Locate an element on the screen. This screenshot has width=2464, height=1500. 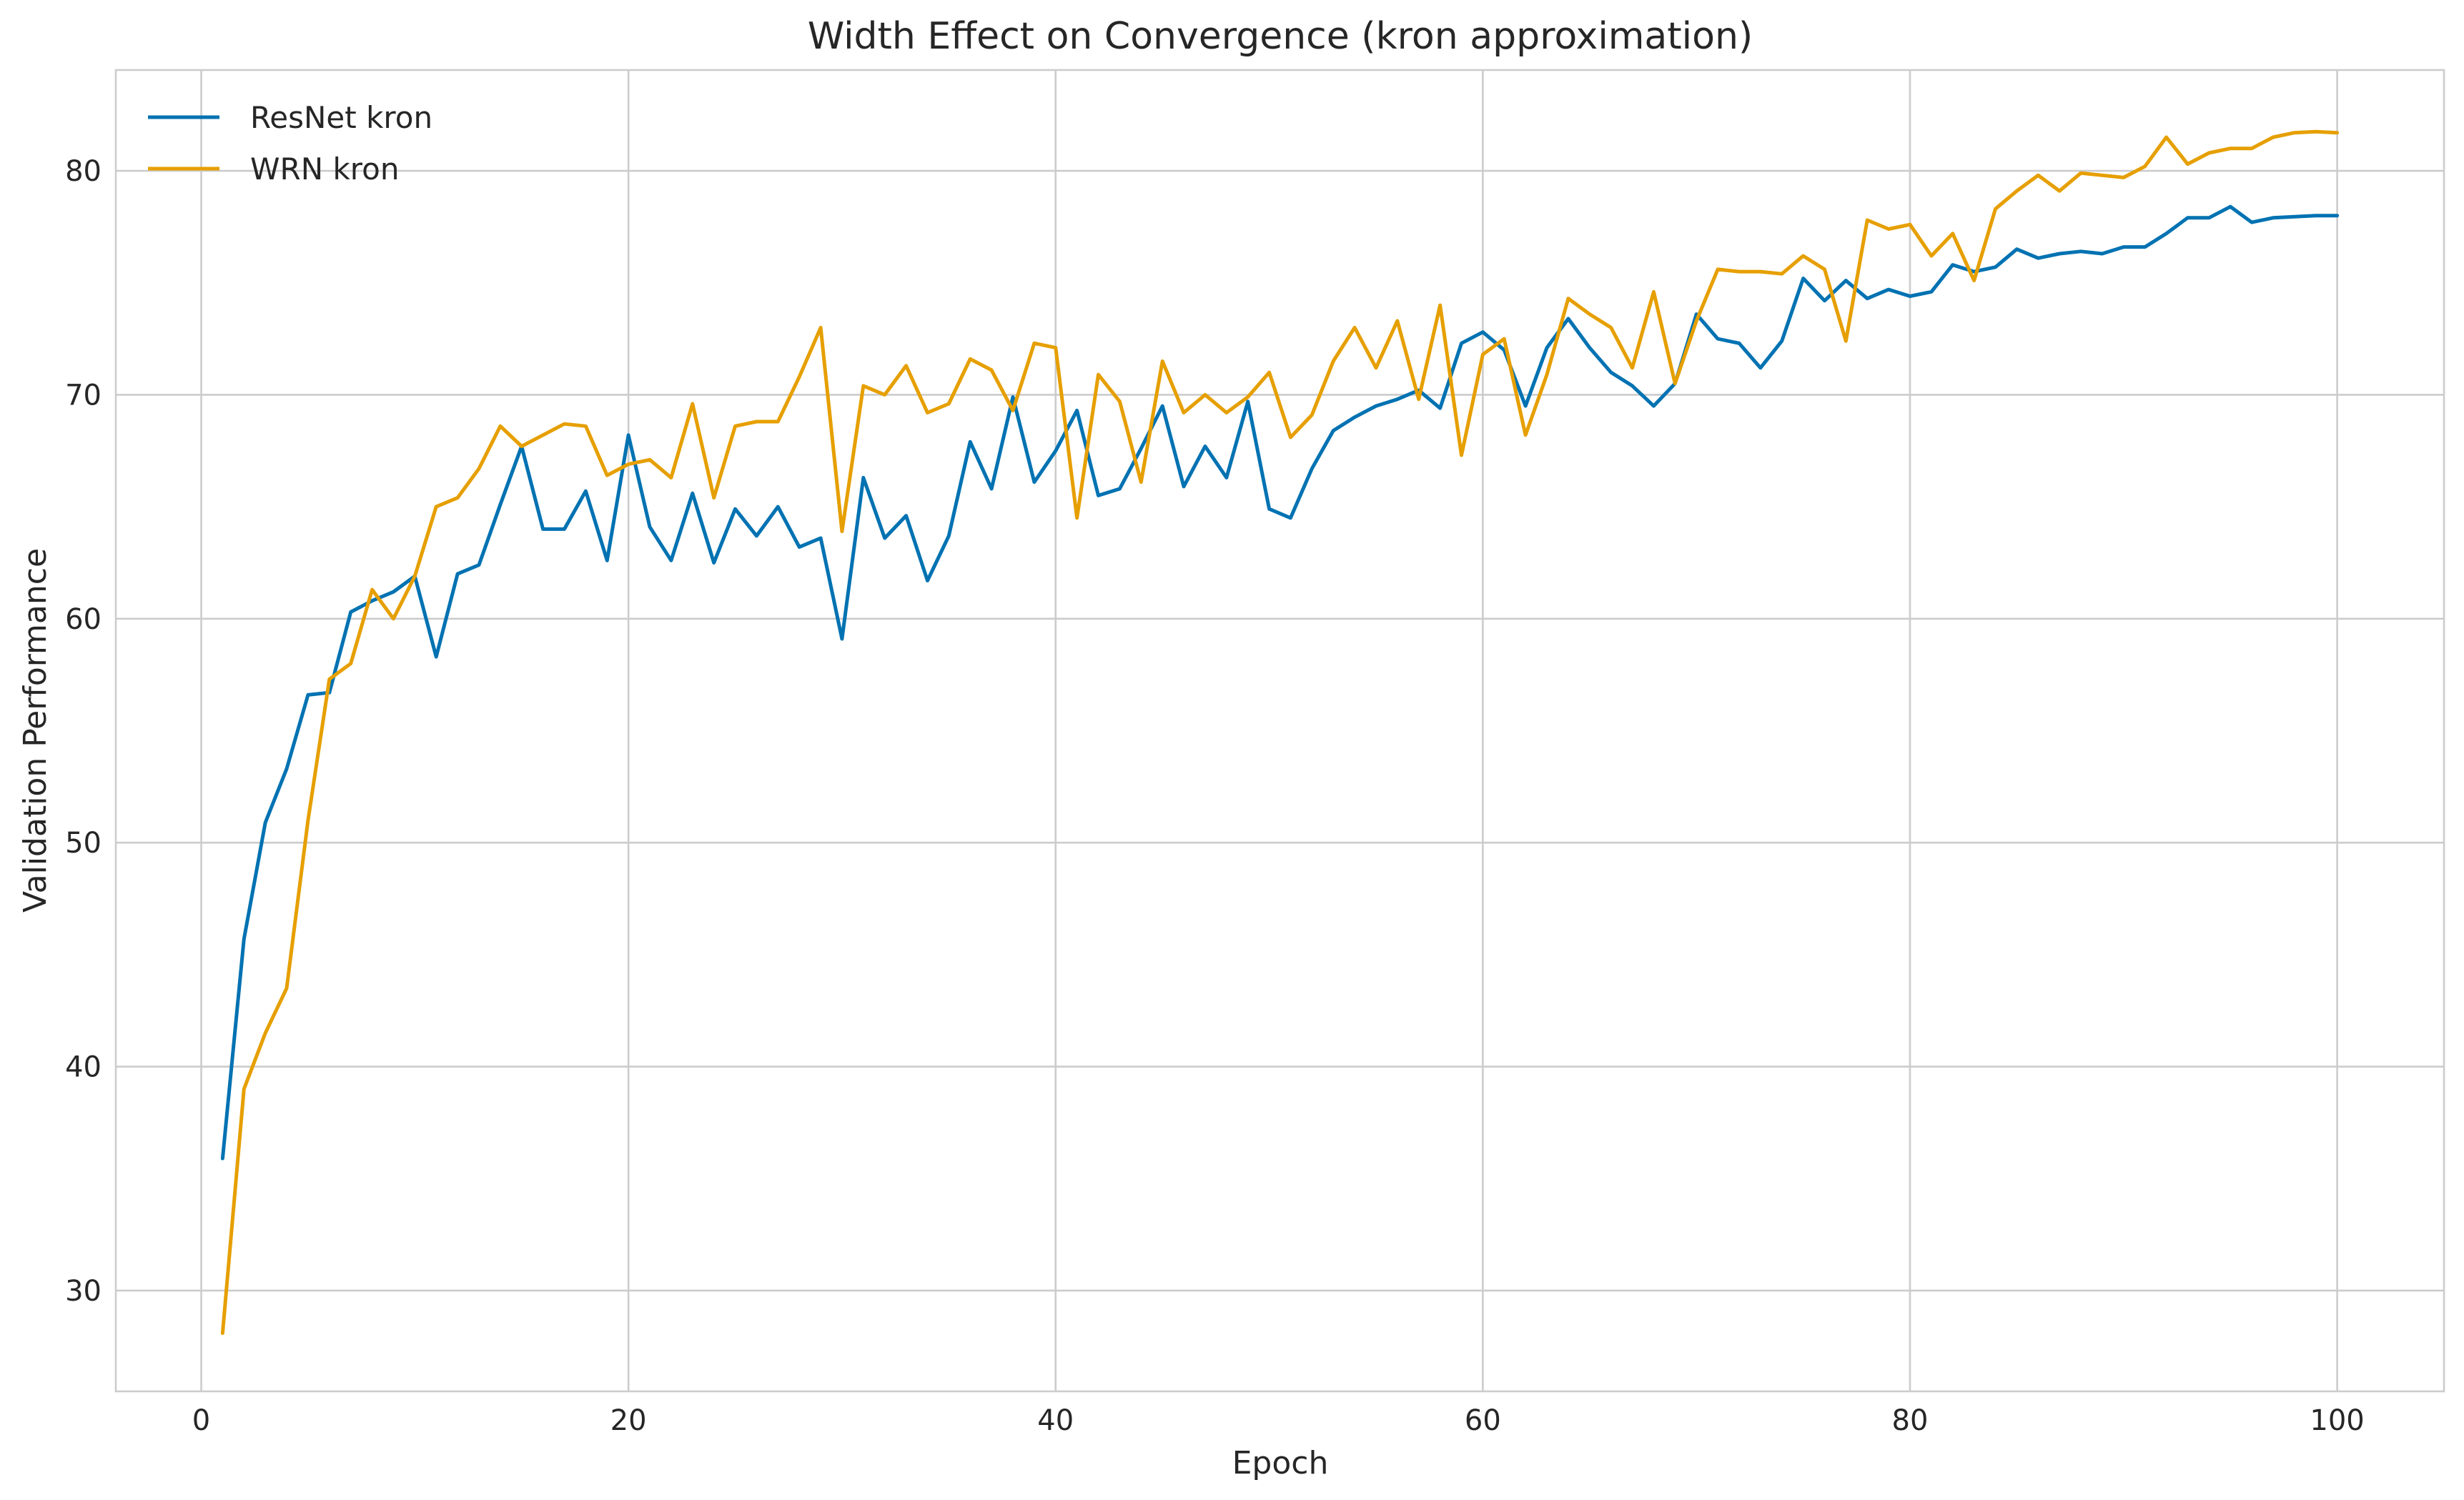
y-tick-label: 50 is located at coordinates (83, 843).